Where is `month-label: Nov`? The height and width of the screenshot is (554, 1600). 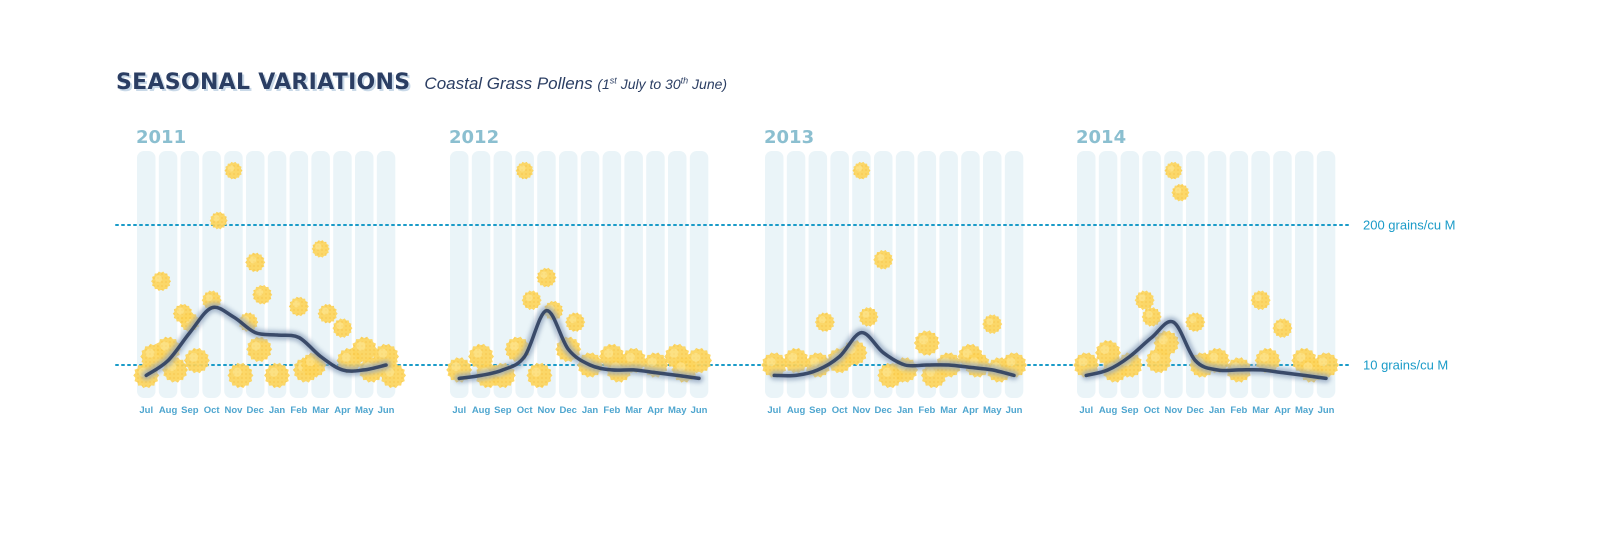
month-label: Nov is located at coordinates (861, 410).